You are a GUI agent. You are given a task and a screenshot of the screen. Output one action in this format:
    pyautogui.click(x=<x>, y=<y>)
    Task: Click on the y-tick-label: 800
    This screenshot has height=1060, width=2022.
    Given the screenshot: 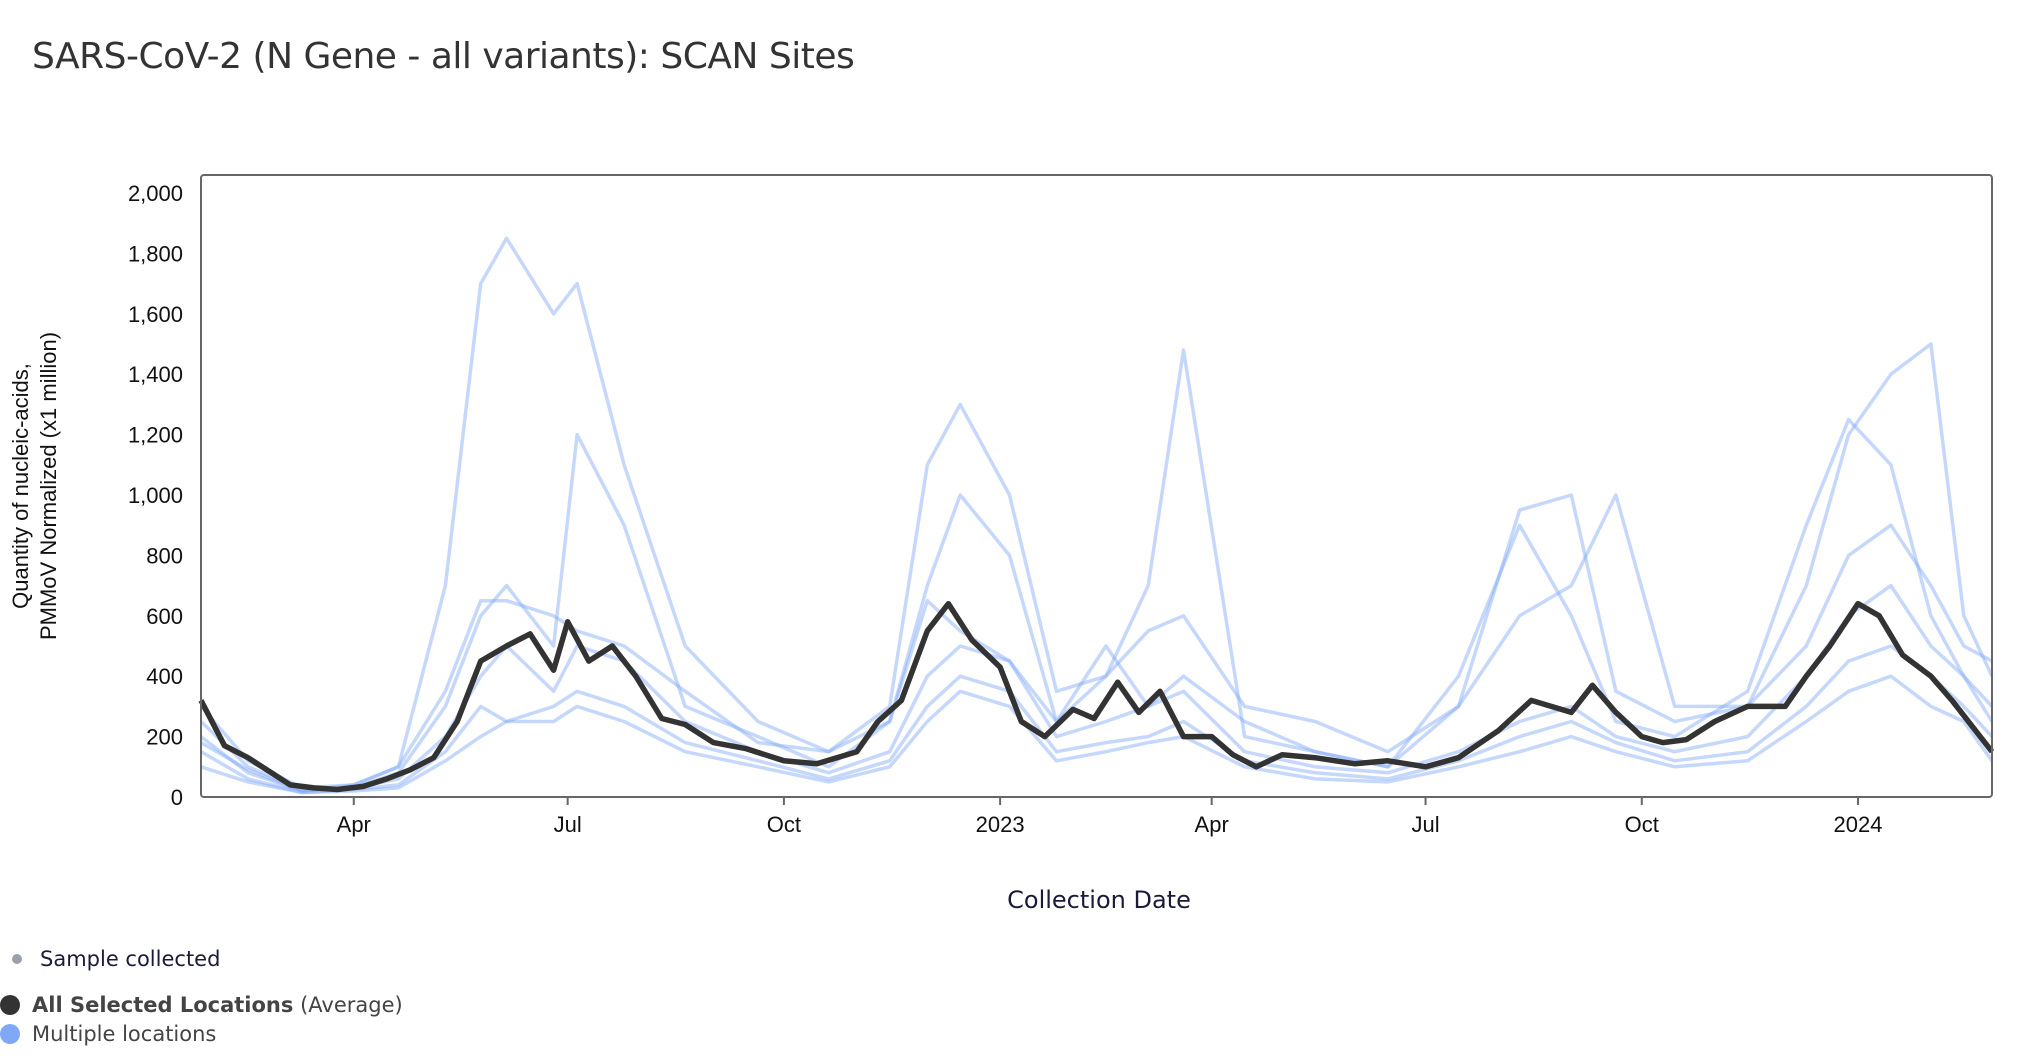 What is the action you would take?
    pyautogui.click(x=164, y=555)
    